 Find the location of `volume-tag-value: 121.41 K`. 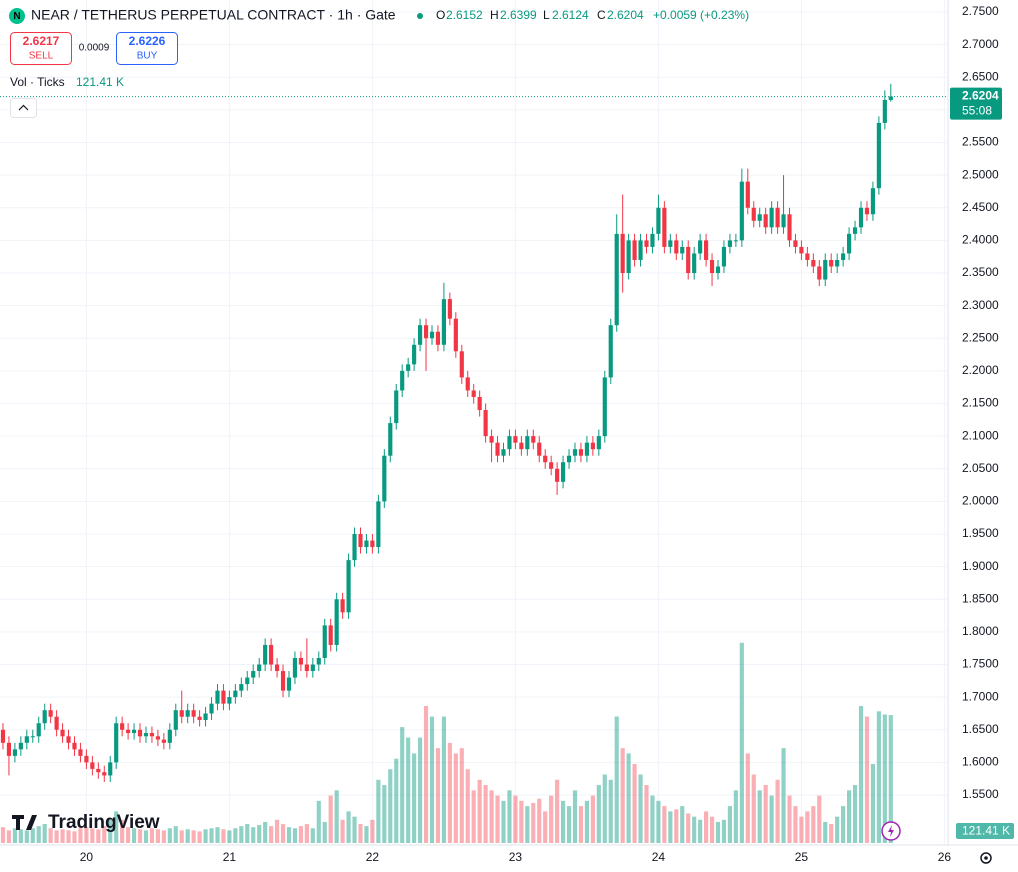

volume-tag-value: 121.41 K is located at coordinates (986, 831).